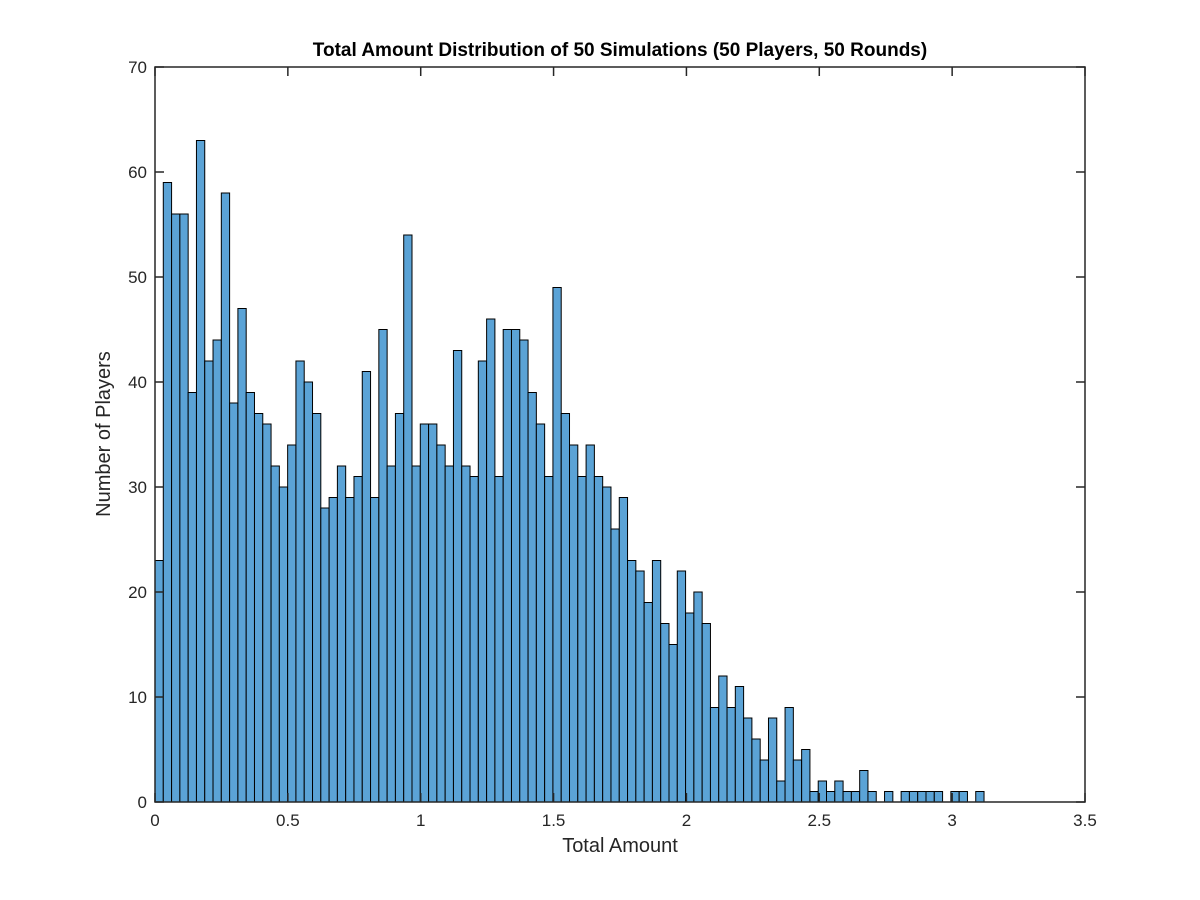  What do you see at coordinates (1085, 820) in the screenshot?
I see `x-tick-label: 3.5` at bounding box center [1085, 820].